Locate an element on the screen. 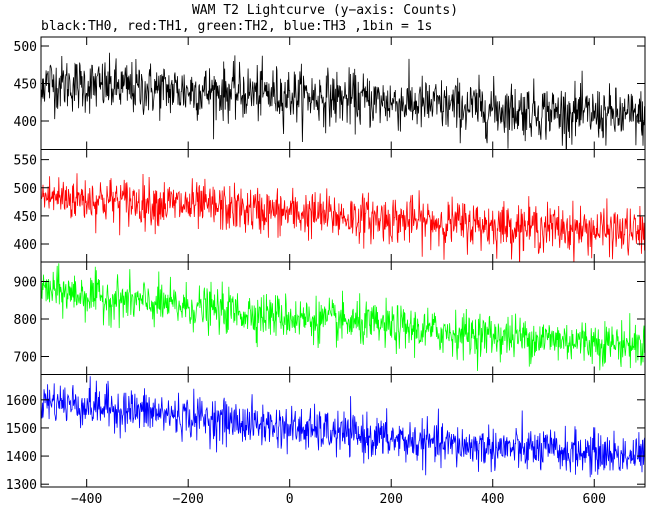  chart-title: WAM T2 Lightcurve (y−axis: Counts) is located at coordinates (325, 10).